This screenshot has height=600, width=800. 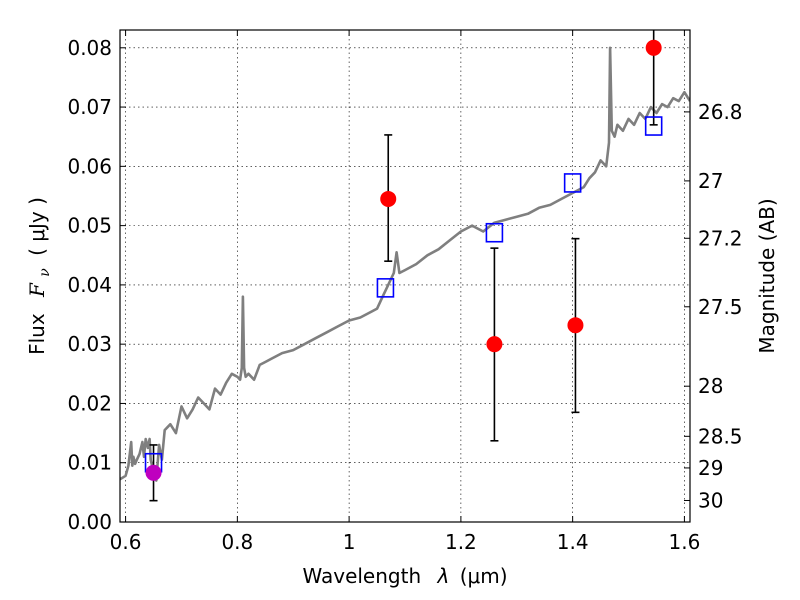 I want to click on y-tick-label: 0.02, so click(x=89, y=403).